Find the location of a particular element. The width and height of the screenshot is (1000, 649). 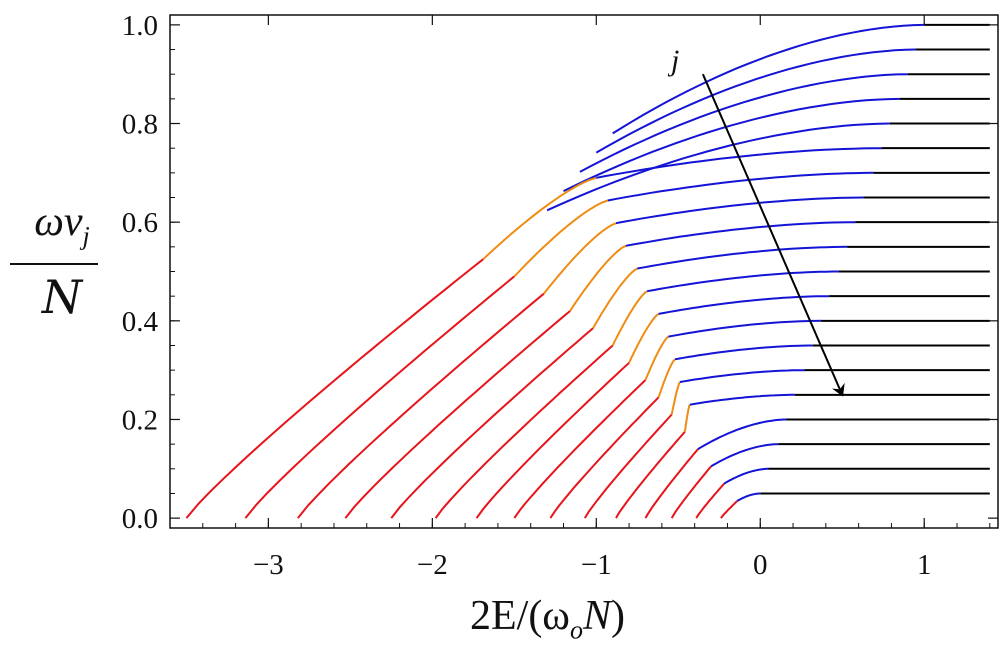

y-tick-label: 0.2 is located at coordinates (140, 420).